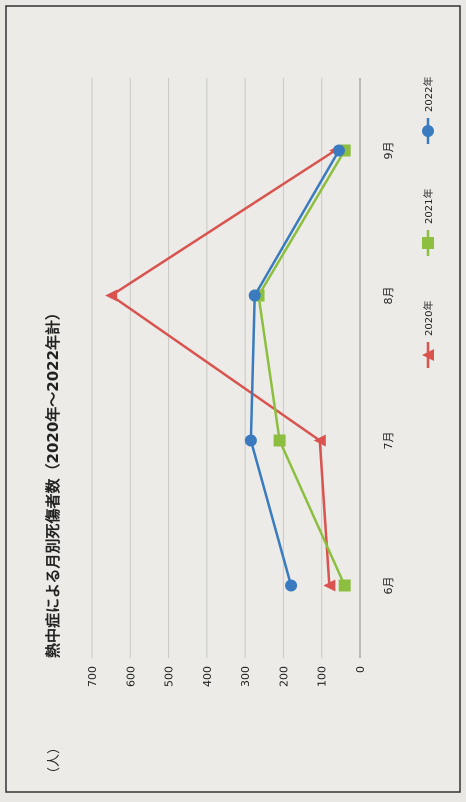 This screenshot has height=802, width=466. What do you see at coordinates (360, 669) in the screenshot?
I see `y-tick-label: 0` at bounding box center [360, 669].